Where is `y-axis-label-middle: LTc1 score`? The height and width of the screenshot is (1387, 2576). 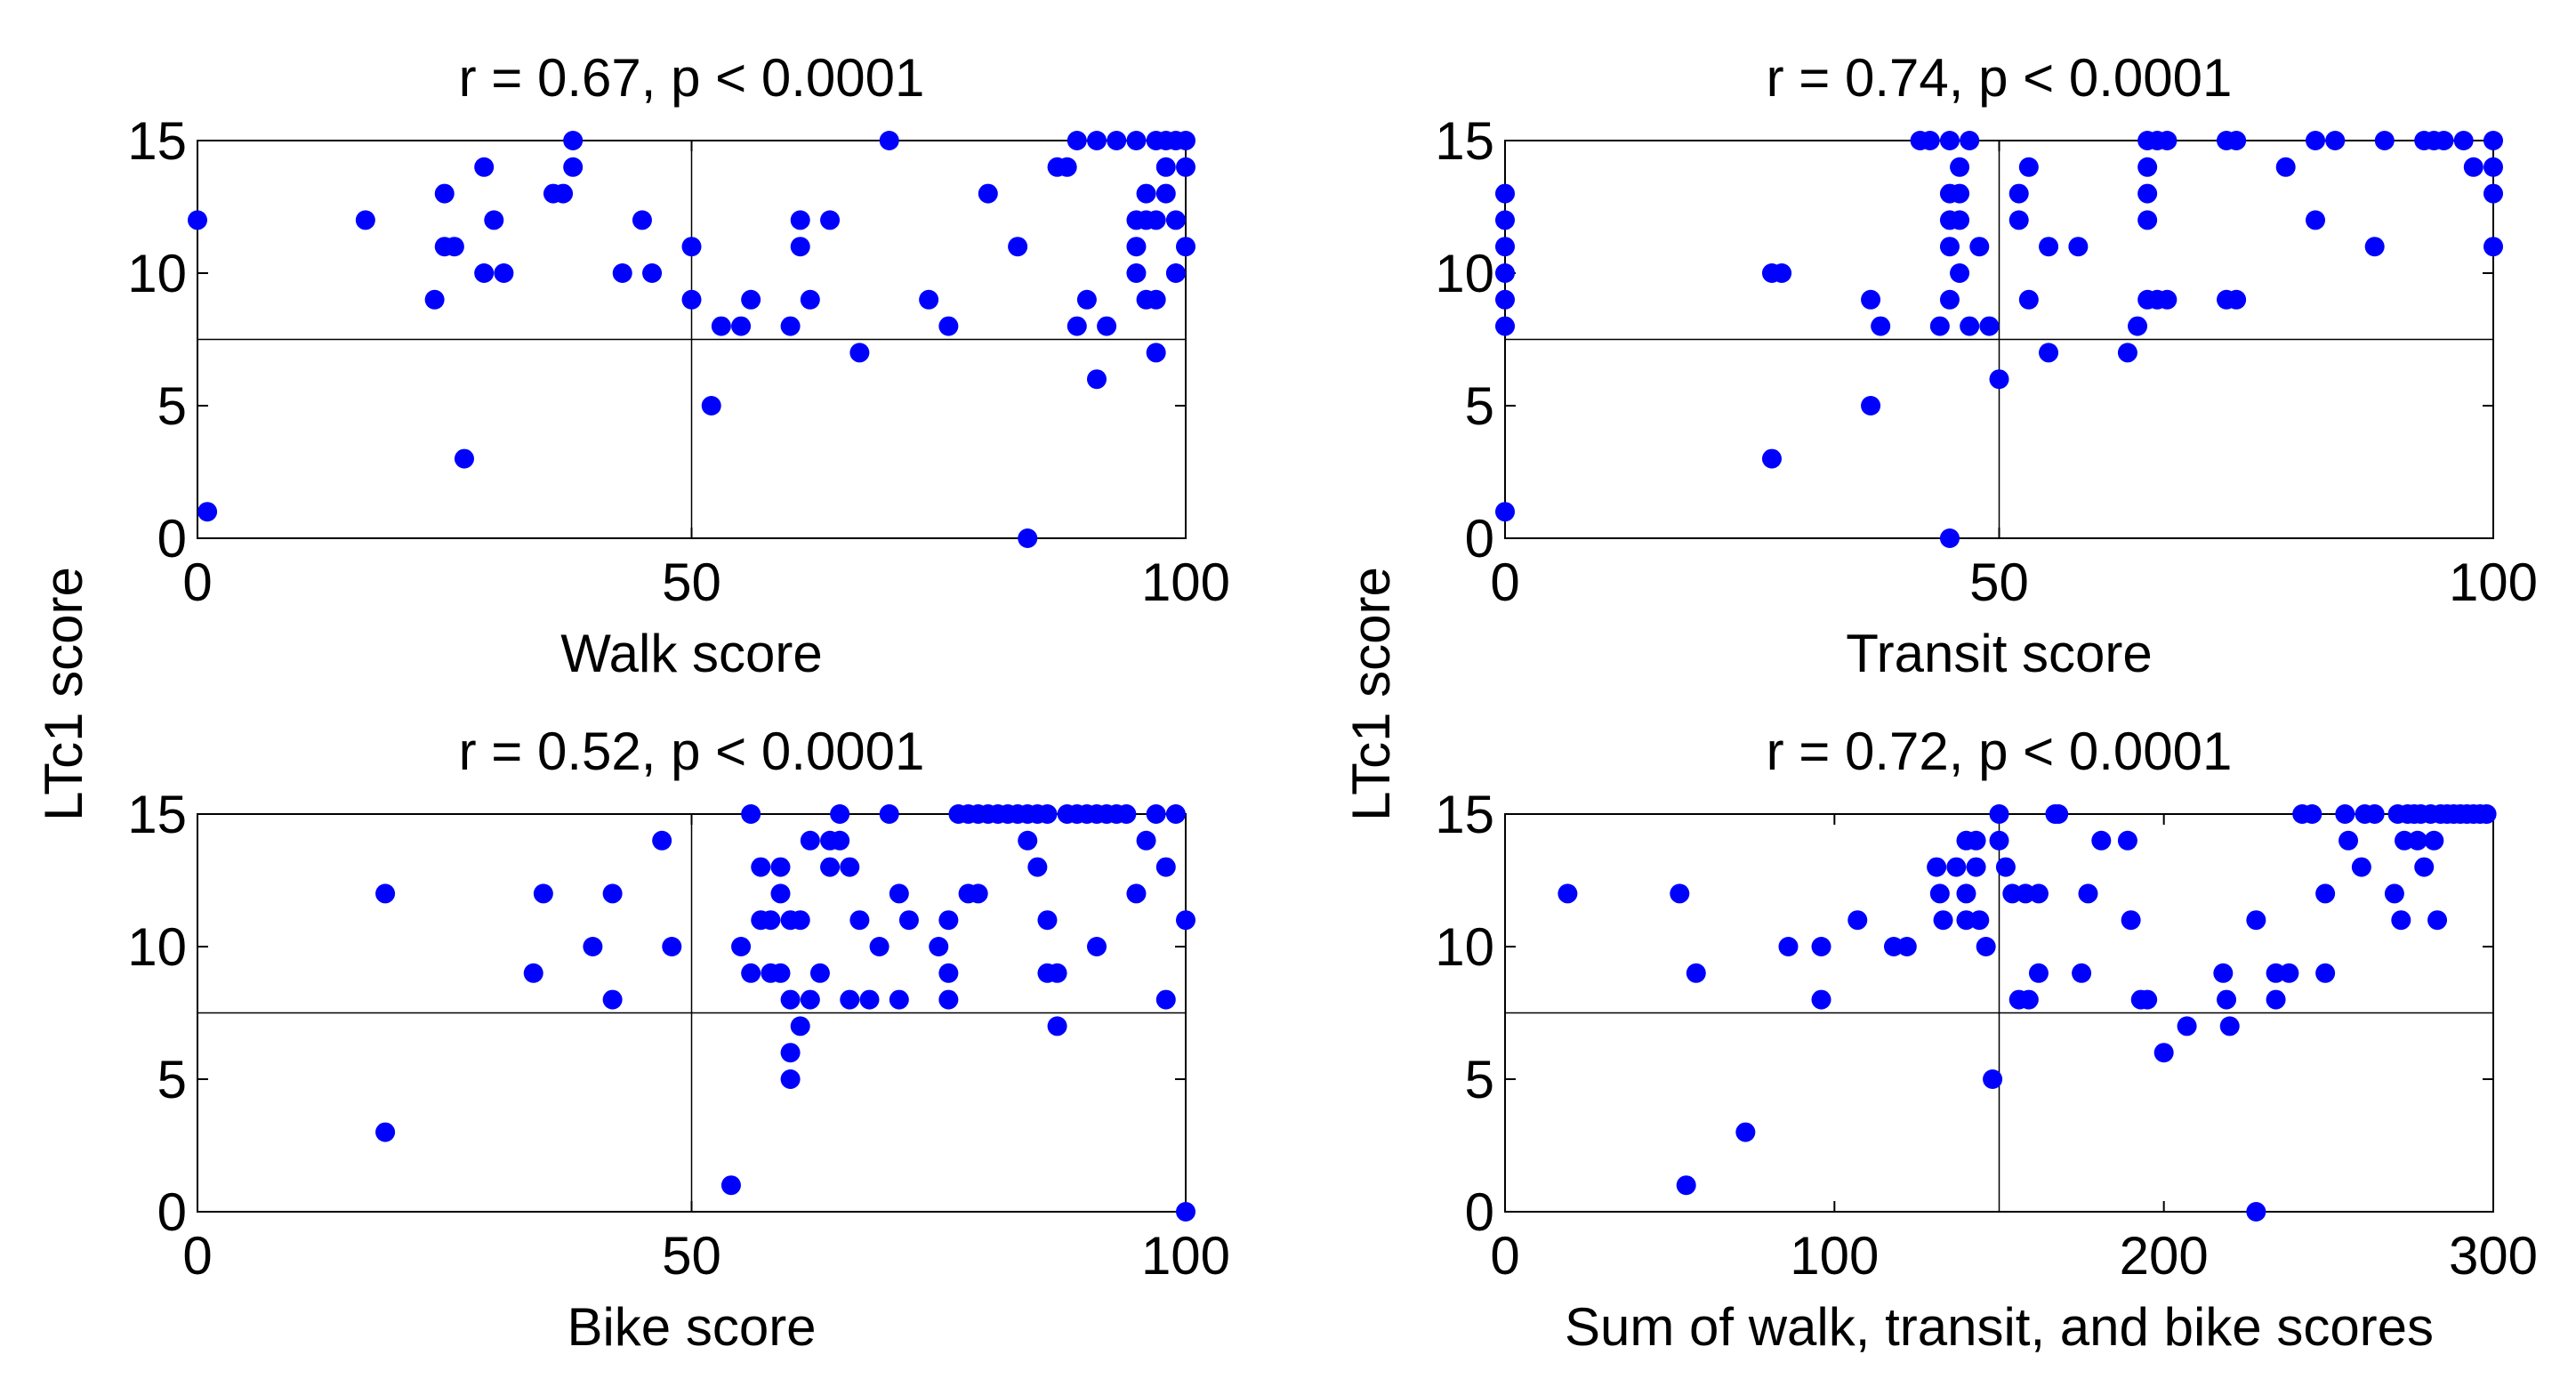 y-axis-label-middle: LTc1 score is located at coordinates (1371, 694).